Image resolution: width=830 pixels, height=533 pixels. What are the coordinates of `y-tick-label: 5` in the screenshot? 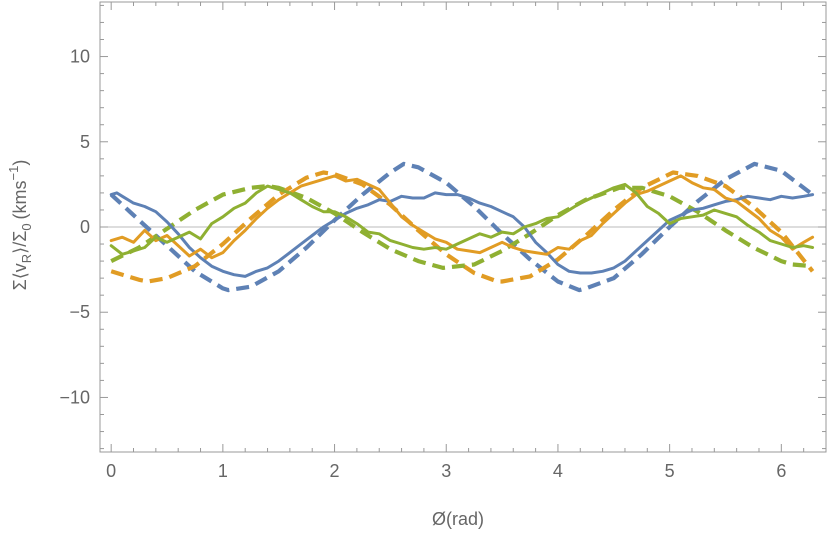 It's located at (85, 142).